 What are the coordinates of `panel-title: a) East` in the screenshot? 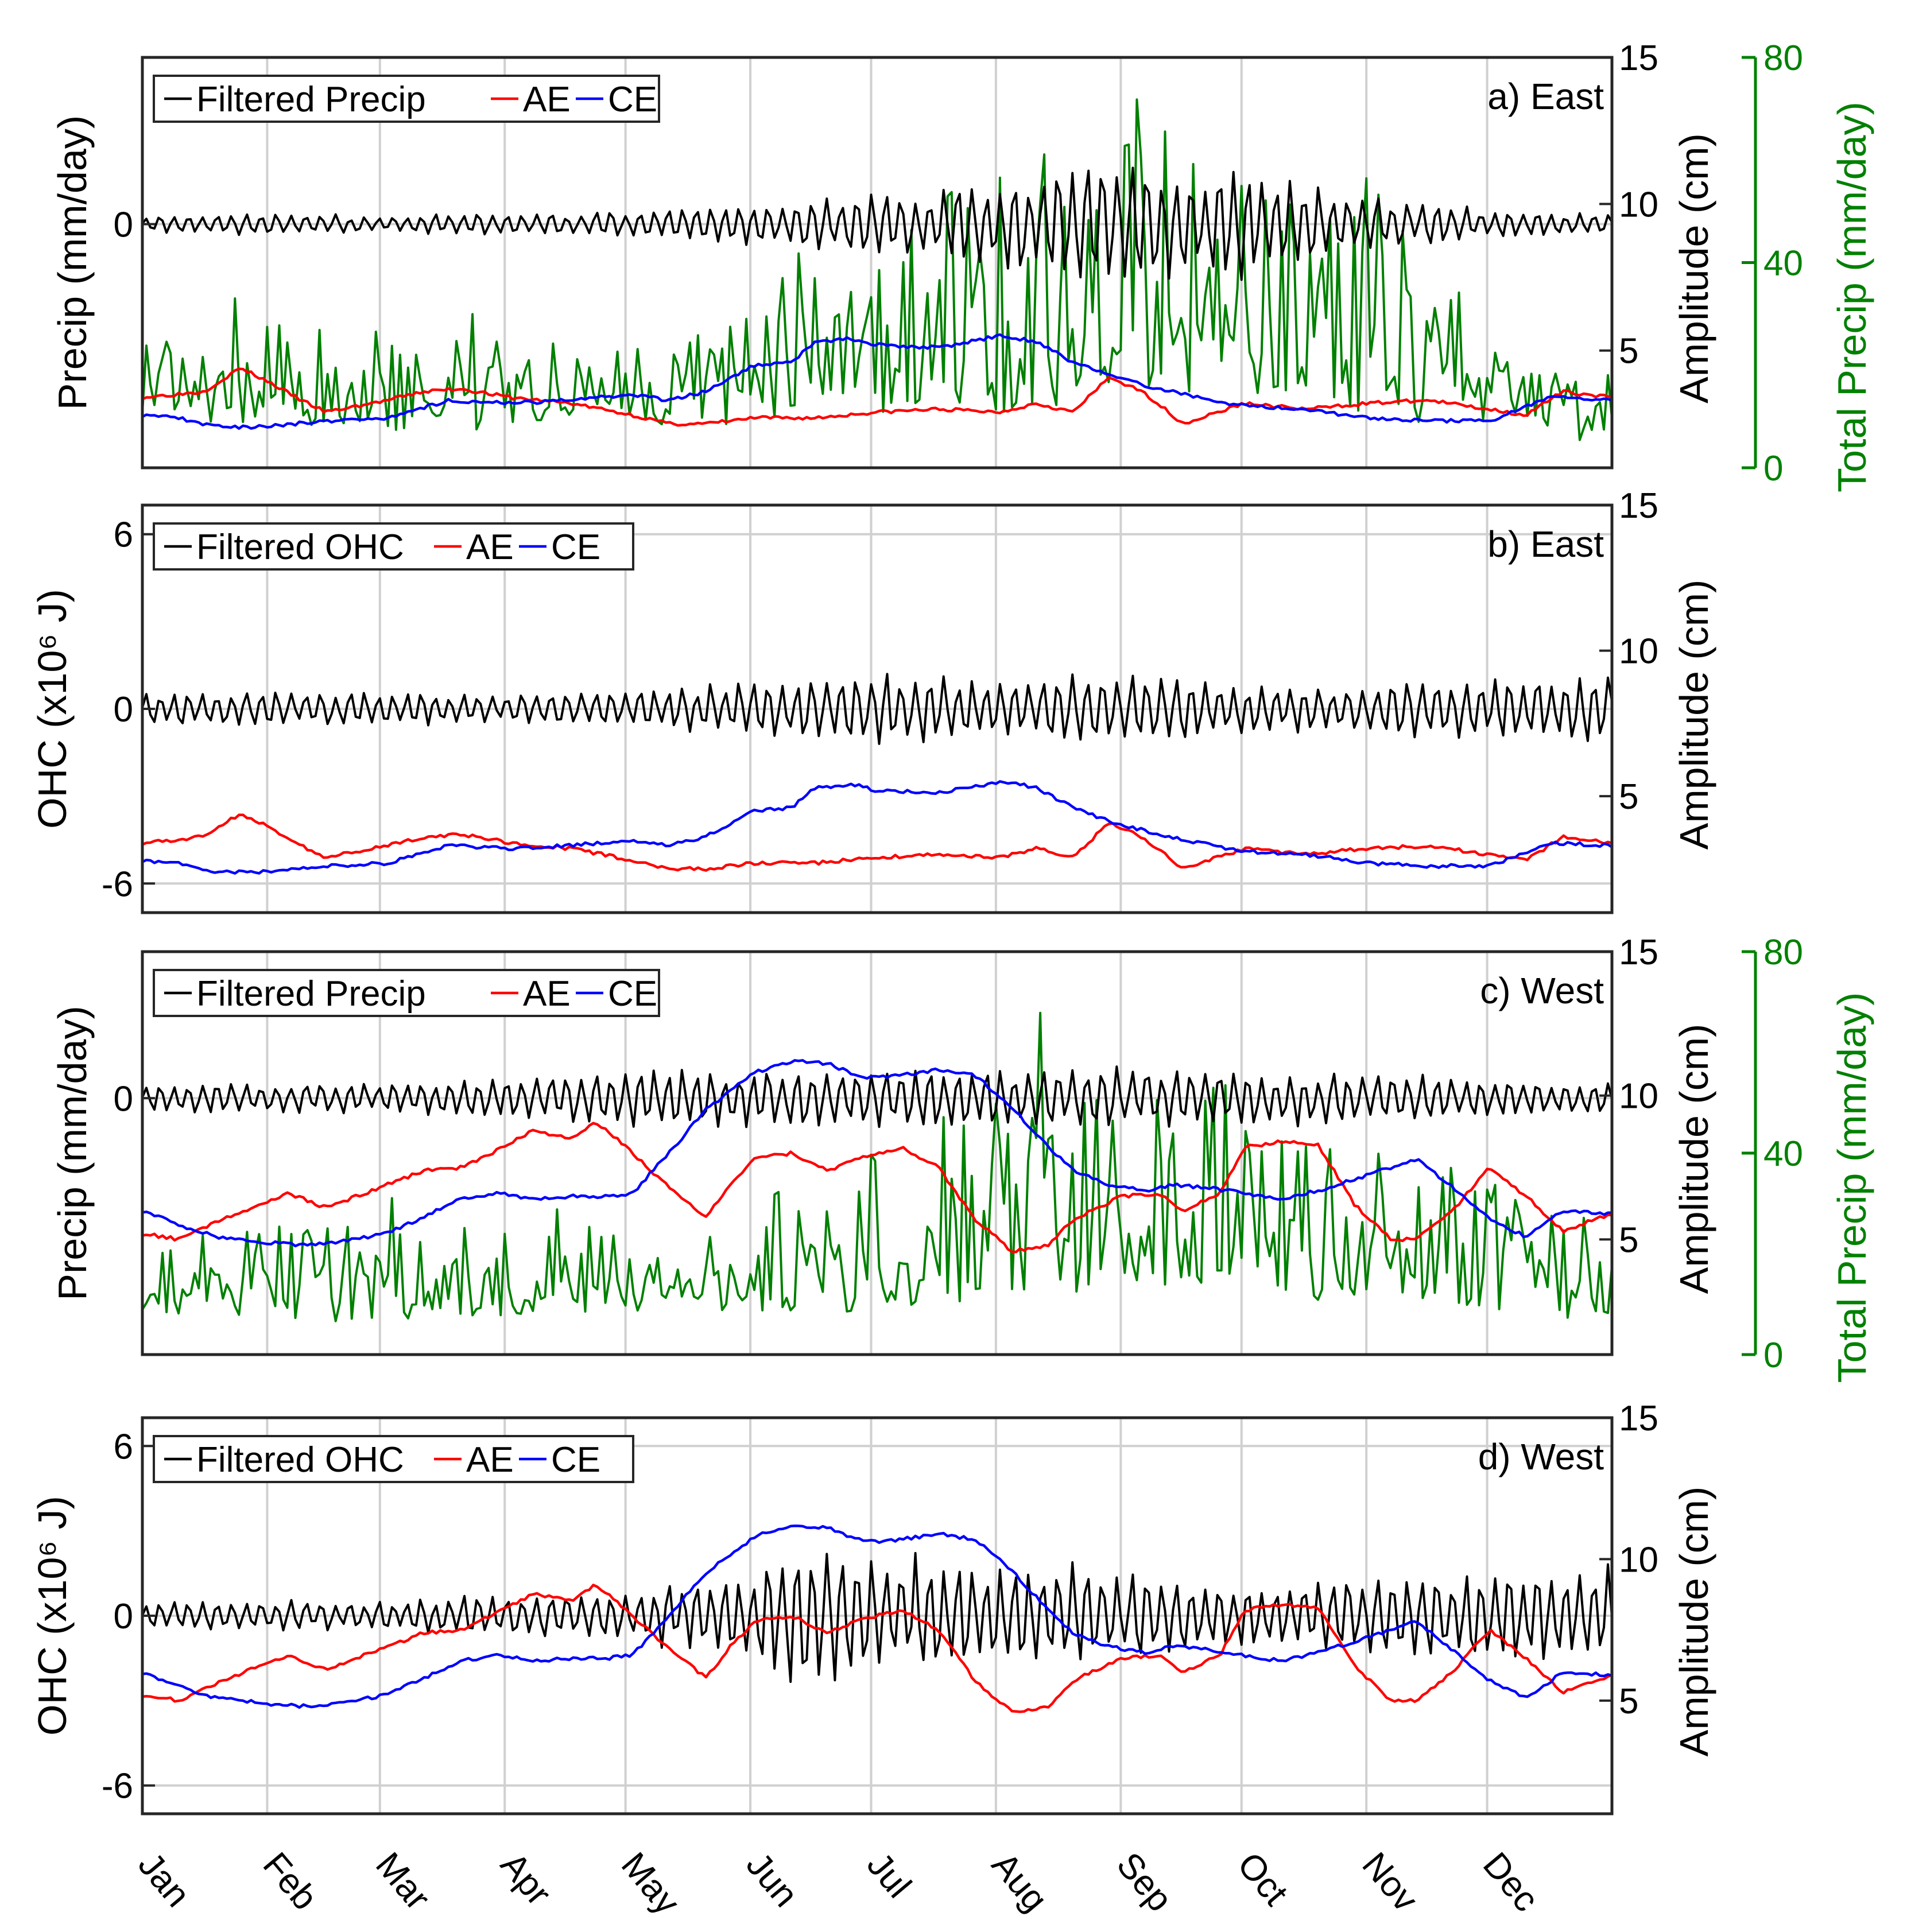 It's located at (1545, 96).